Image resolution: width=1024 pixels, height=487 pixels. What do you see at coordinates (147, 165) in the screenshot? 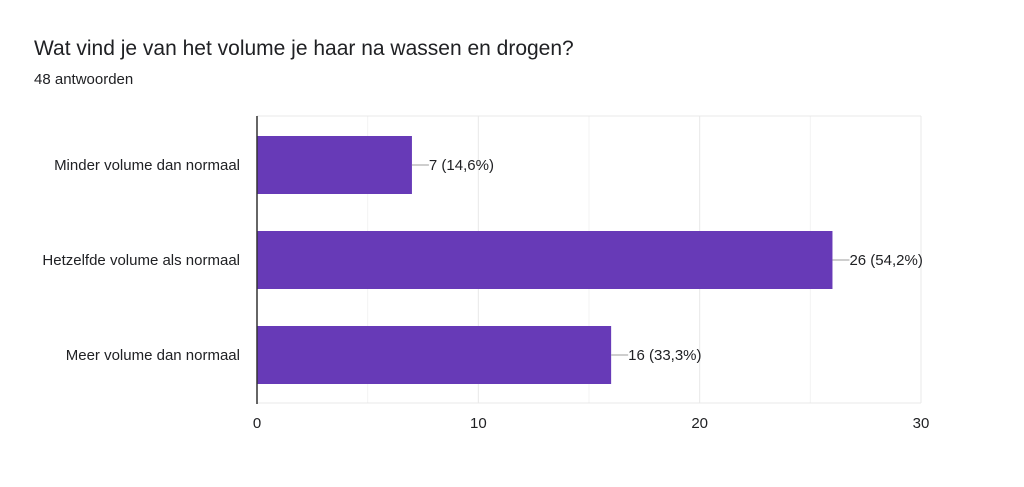
I see `category-label-0: Minder volume dan normaal` at bounding box center [147, 165].